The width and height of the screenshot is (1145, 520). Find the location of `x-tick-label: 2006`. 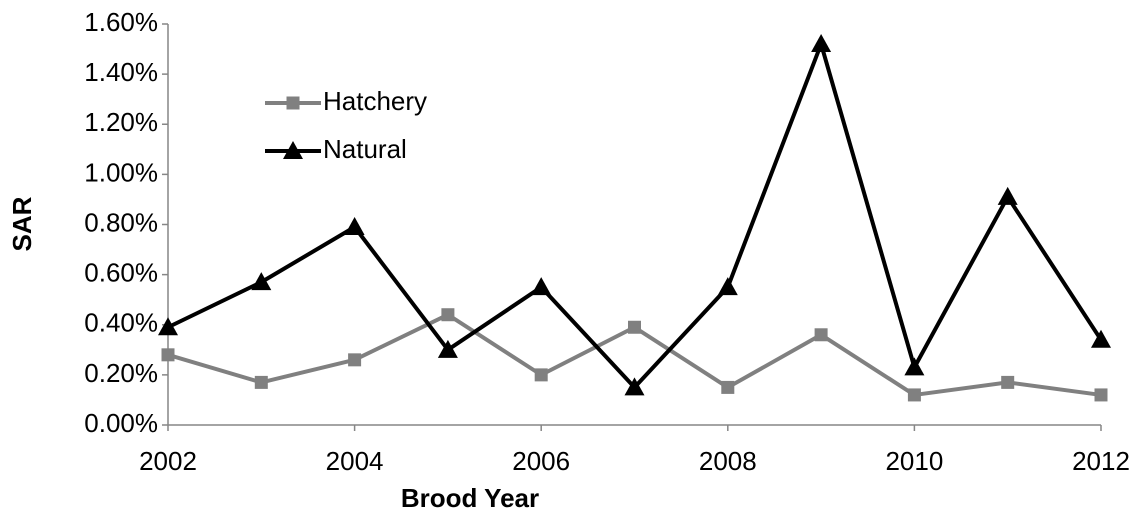

x-tick-label: 2006 is located at coordinates (541, 461).